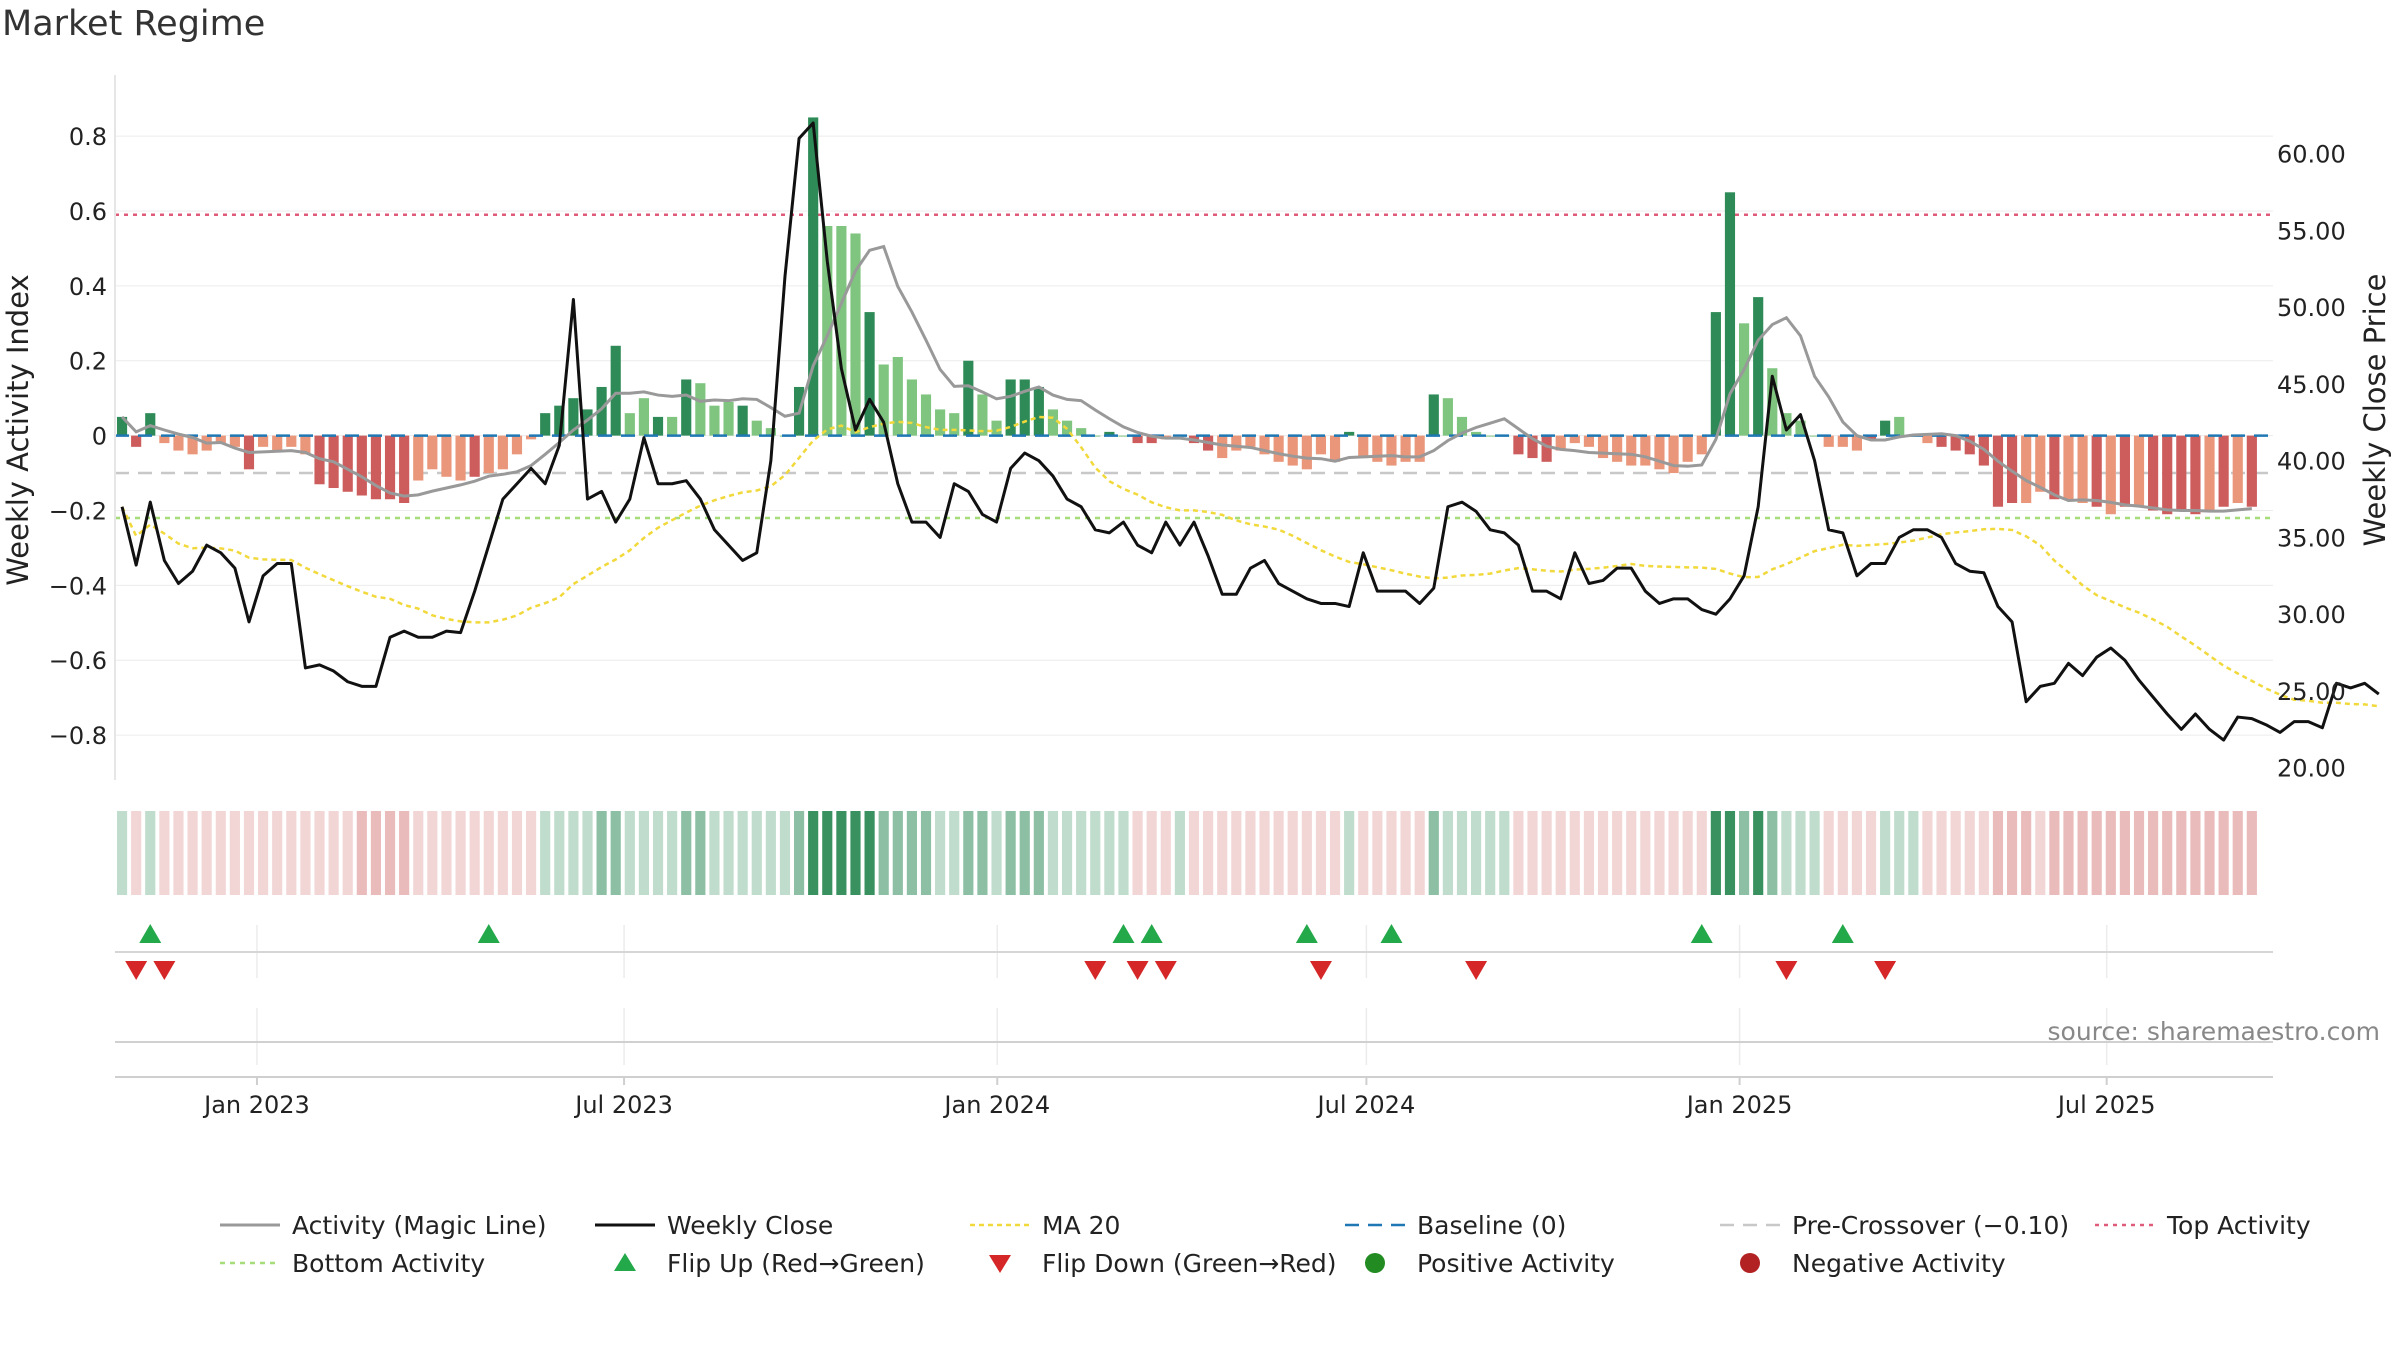  Describe the element at coordinates (2311, 462) in the screenshot. I see `y2-tick-label: 40.00` at that location.